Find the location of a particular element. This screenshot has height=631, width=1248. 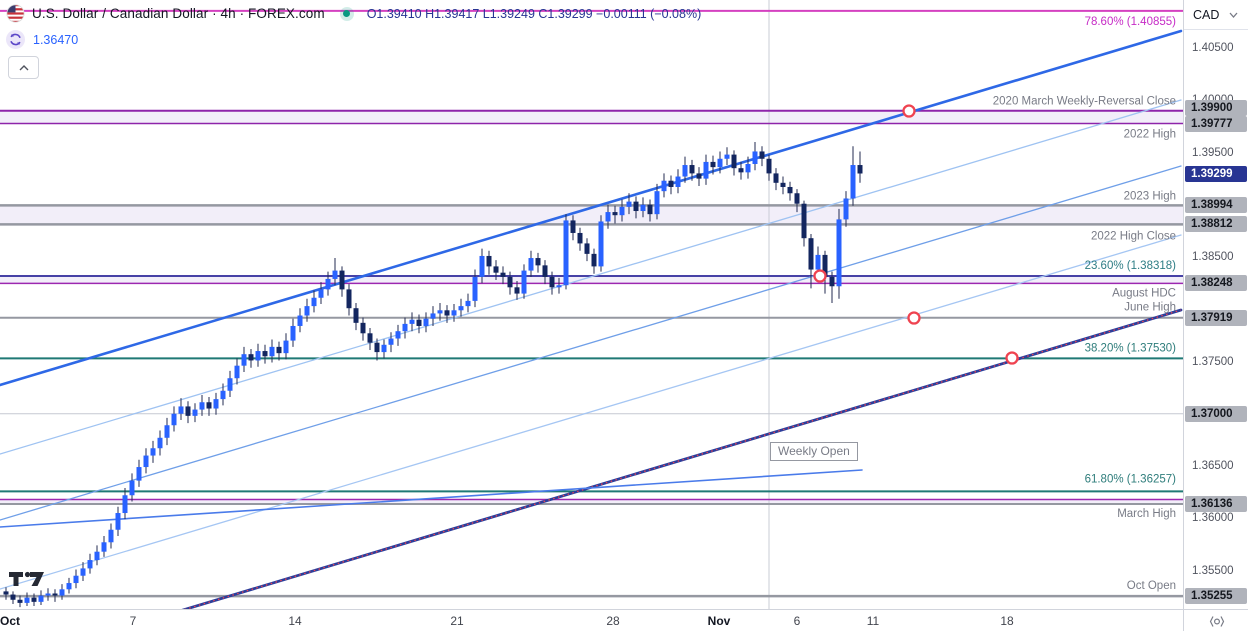

sync-icon is located at coordinates (15, 39).